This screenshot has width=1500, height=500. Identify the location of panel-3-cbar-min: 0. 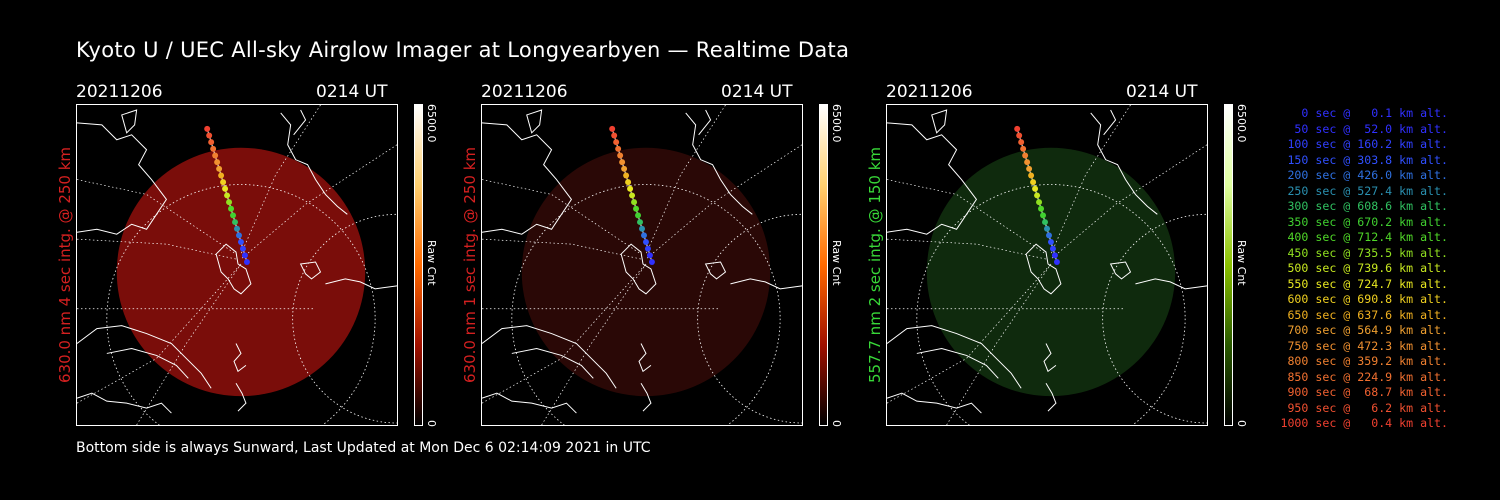
(1241, 423).